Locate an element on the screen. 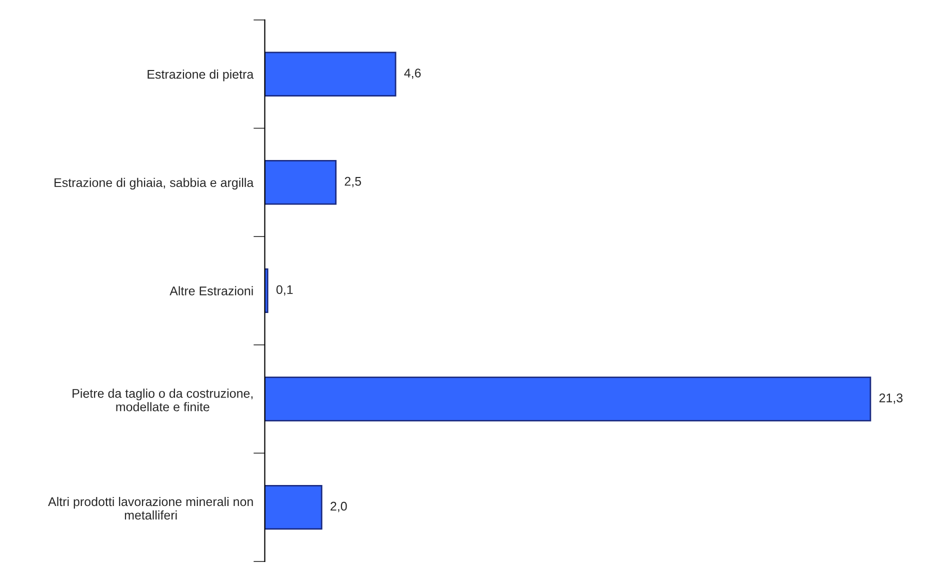  data-label: 2,0 is located at coordinates (338, 507).